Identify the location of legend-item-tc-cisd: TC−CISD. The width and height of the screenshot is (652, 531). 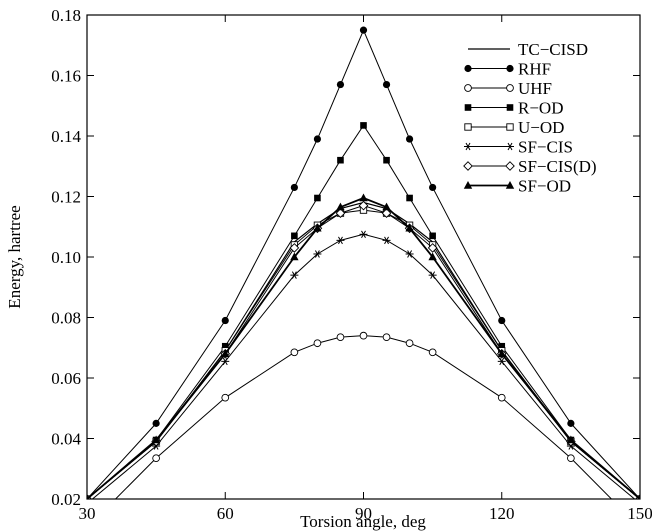
(528, 49).